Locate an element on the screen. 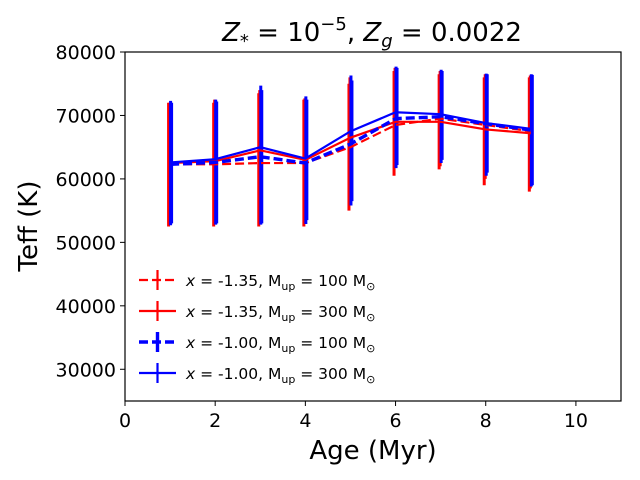  s3-legend-sun: ⊙ is located at coordinates (370, 348).